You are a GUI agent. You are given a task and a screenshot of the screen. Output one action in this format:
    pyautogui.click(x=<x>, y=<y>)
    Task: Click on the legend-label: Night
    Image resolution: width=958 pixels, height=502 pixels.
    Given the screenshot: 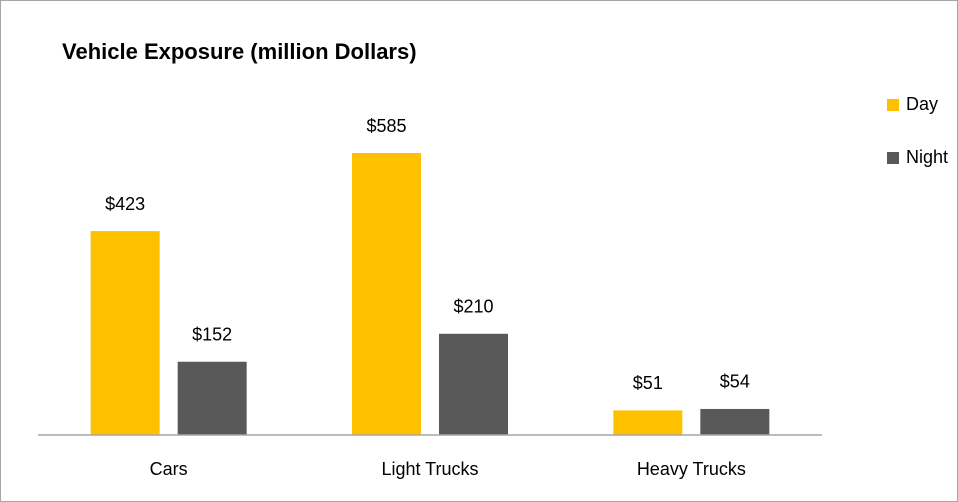 What is the action you would take?
    pyautogui.click(x=927, y=157)
    